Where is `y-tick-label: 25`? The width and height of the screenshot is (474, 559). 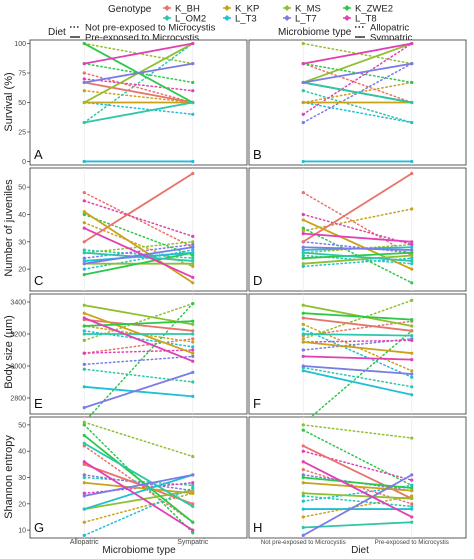 y-tick-label: 25 is located at coordinates (22, 132).